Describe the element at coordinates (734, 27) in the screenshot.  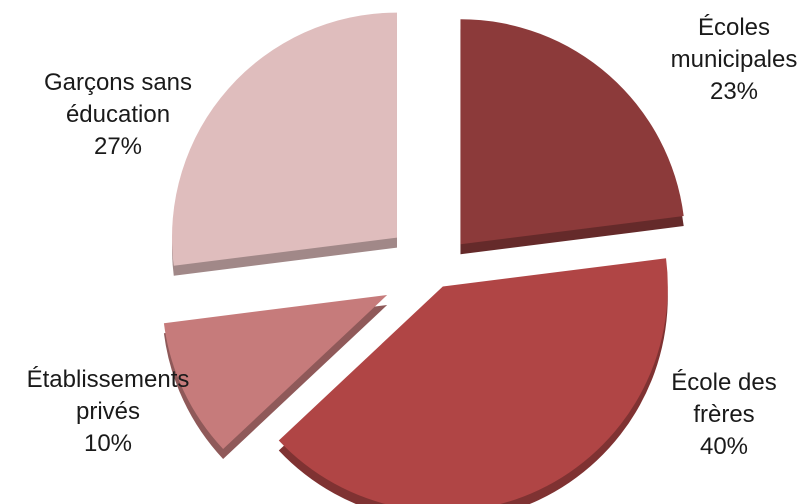
I see `slice-label-line: Écoles` at that location.